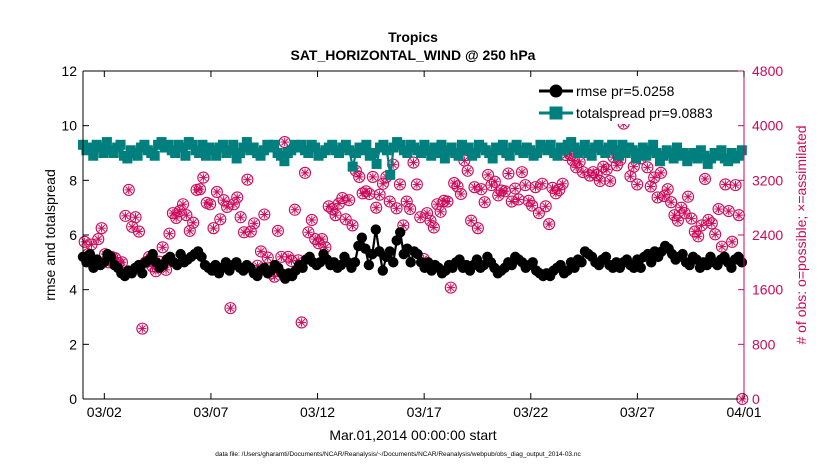 This screenshot has height=470, width=830. Describe the element at coordinates (413, 55) in the screenshot. I see `chart-title-line-2: SAT_HORIZONTAL_WIND @ 250 hPa` at that location.